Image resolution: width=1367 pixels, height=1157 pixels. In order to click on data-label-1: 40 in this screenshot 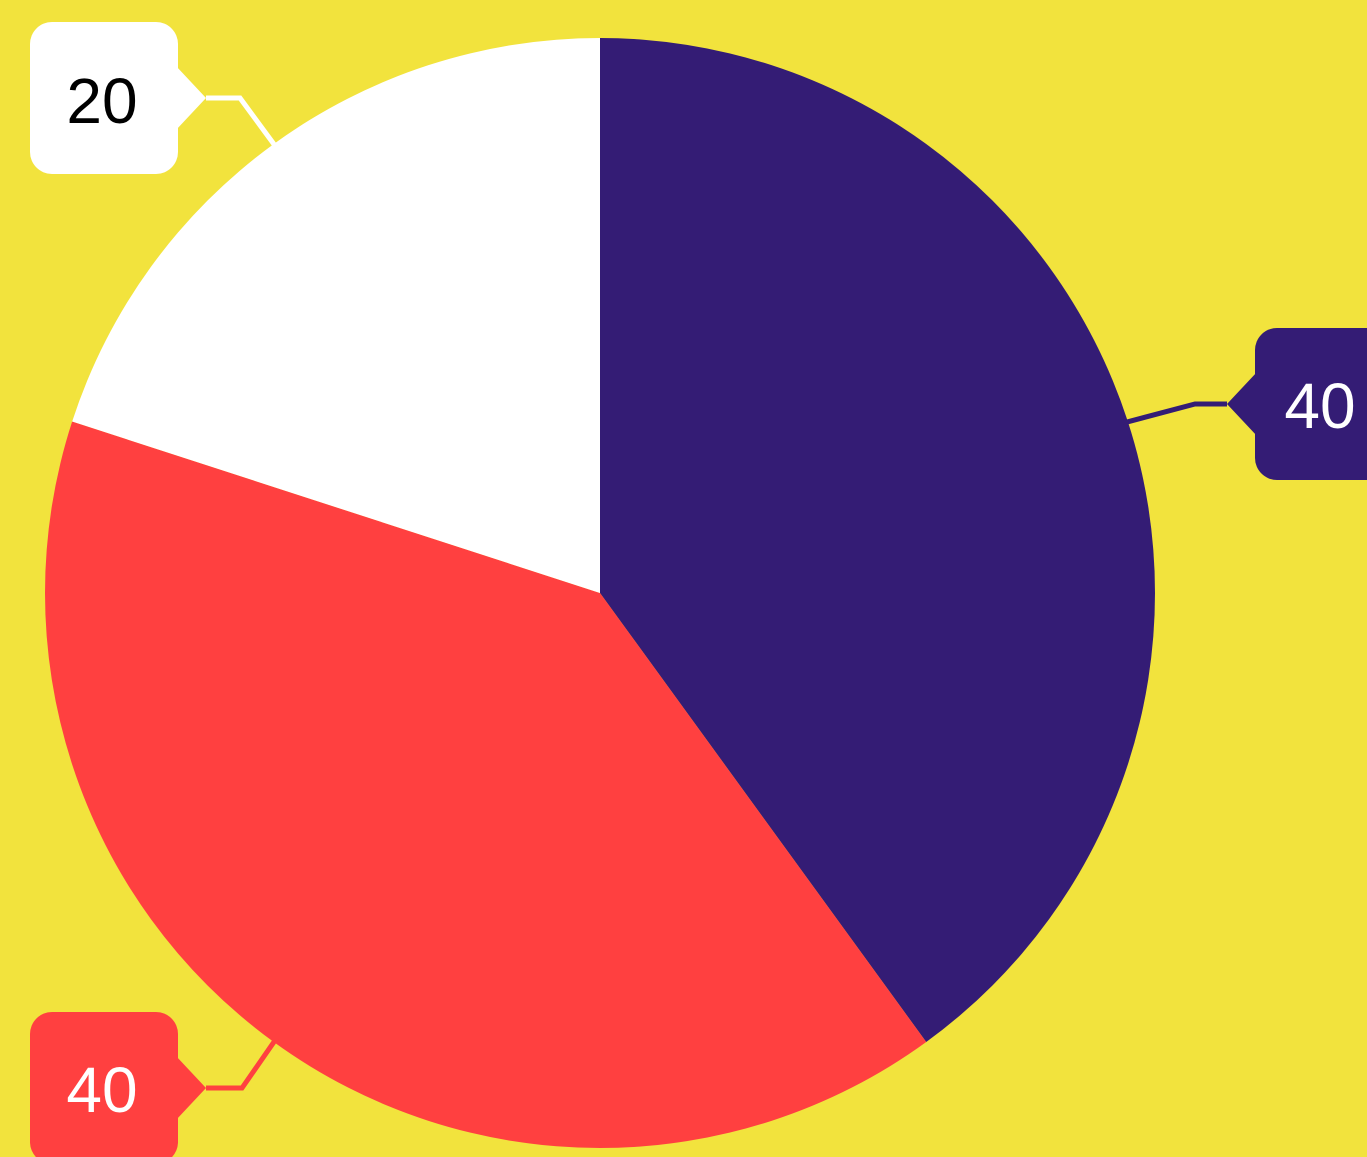, I will do `click(1297, 404)`.